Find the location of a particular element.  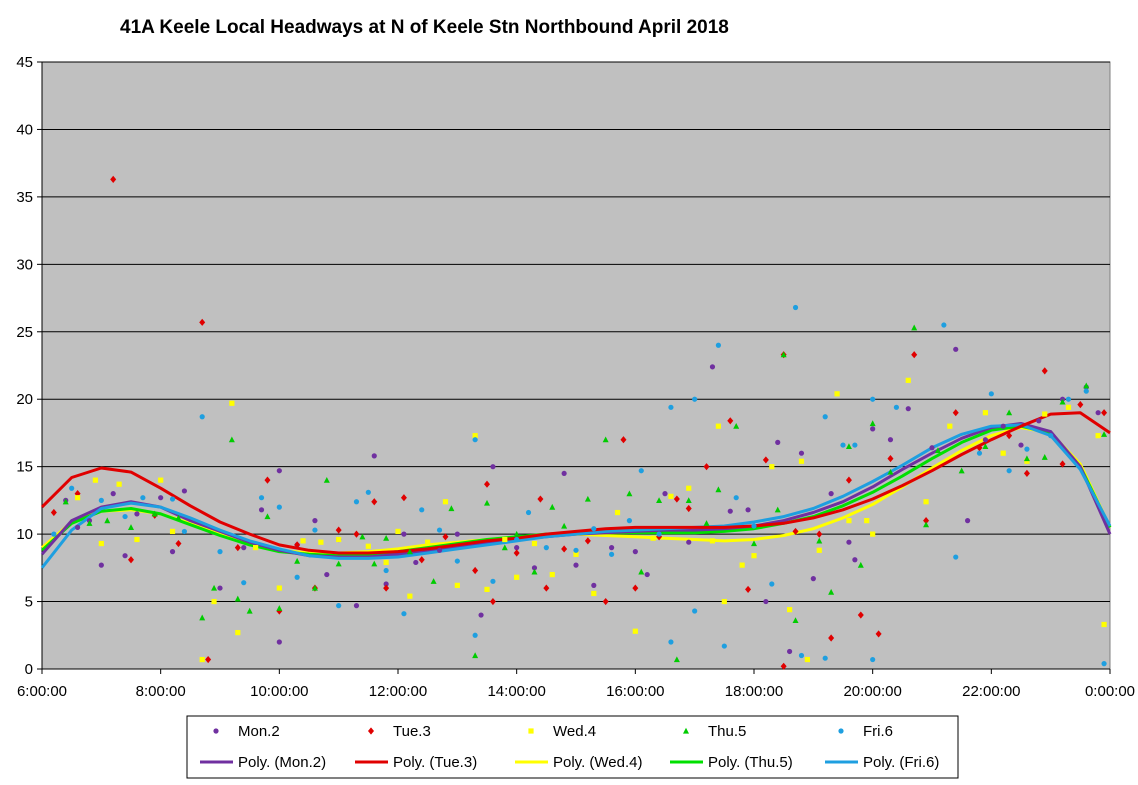

legend-box is located at coordinates (572, 747).